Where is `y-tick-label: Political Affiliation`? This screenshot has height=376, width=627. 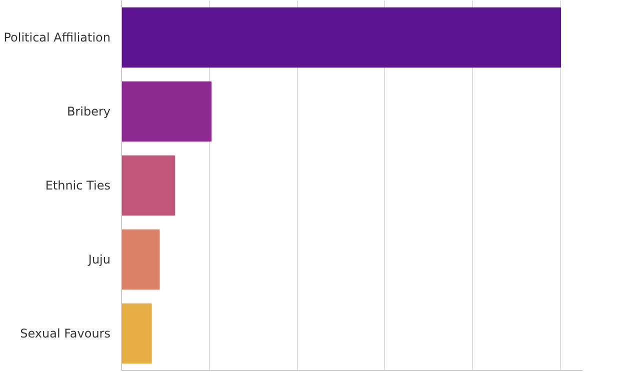 y-tick-label: Political Affiliation is located at coordinates (57, 37).